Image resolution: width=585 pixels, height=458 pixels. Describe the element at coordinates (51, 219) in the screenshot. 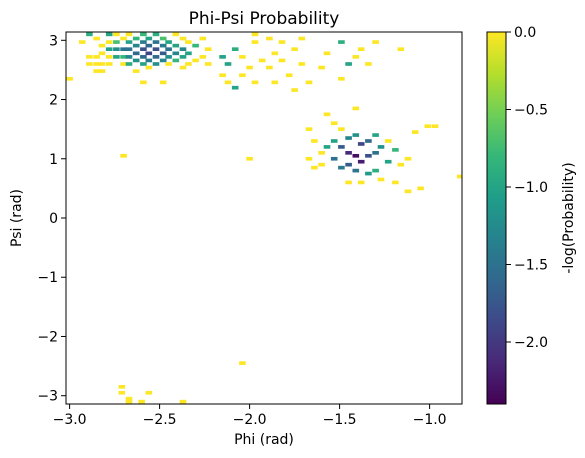

I see `y-axis: −3 −2 −1 0 1 2 3` at that location.